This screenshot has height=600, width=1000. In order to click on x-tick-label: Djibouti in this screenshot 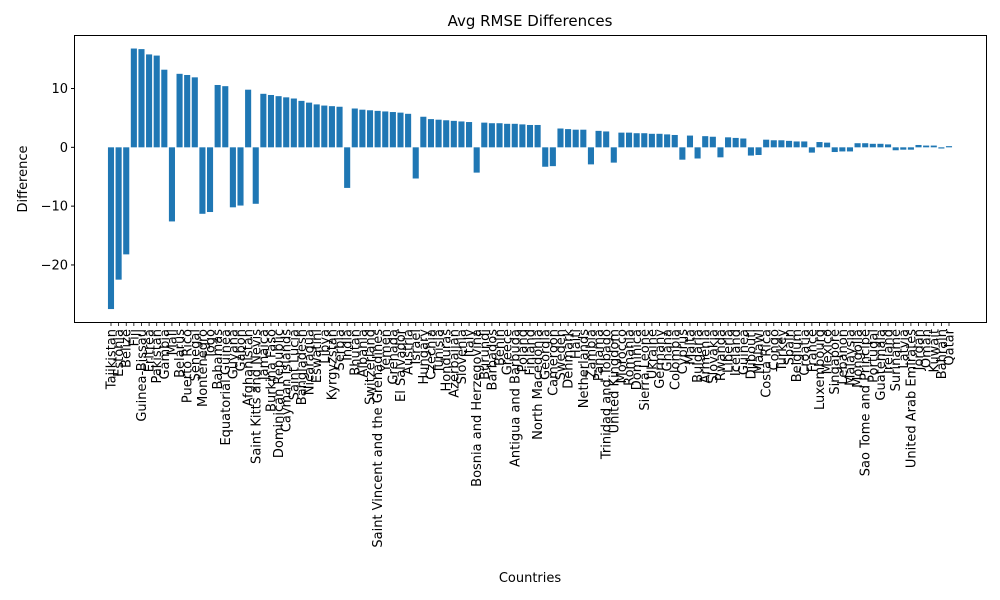, I will do `click(751, 354)`.